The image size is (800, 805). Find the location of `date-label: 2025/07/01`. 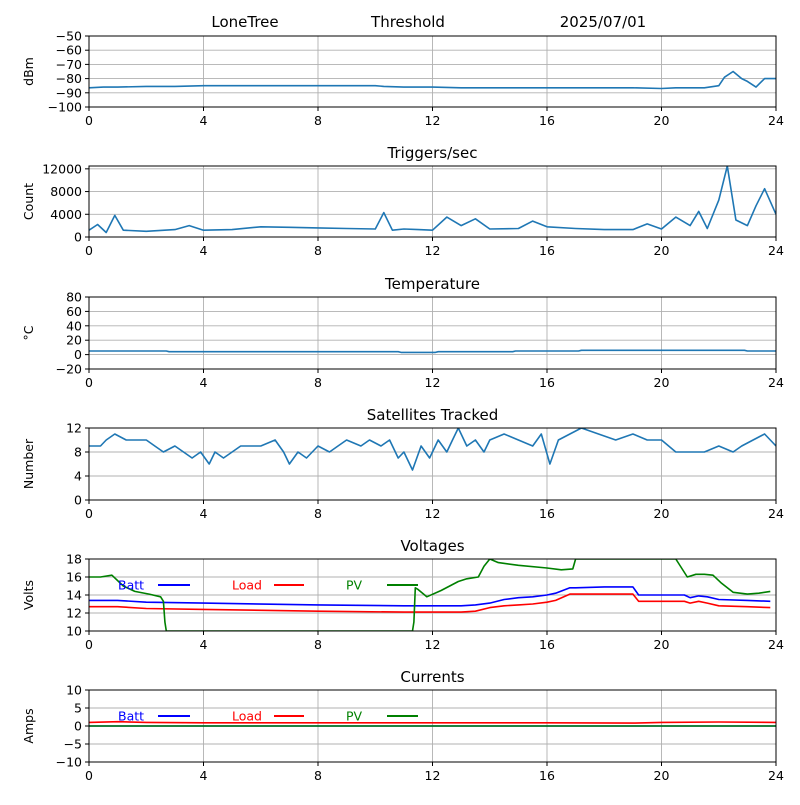

date-label: 2025/07/01 is located at coordinates (603, 22).